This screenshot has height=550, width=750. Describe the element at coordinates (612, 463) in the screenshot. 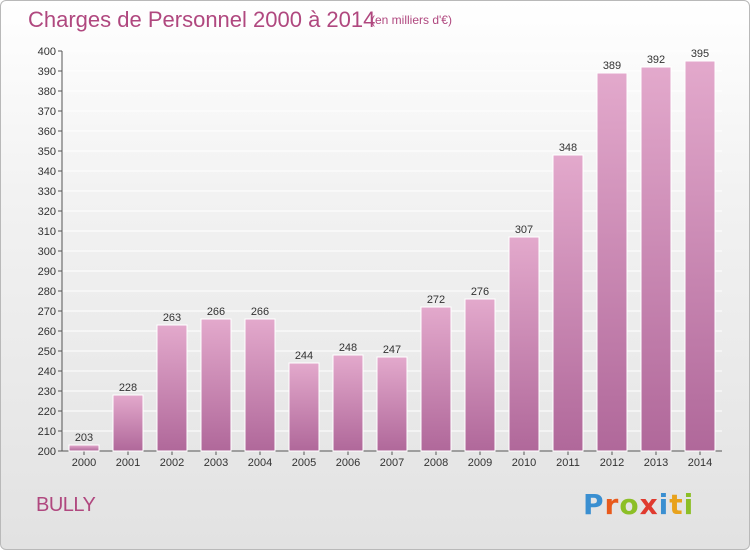

I see `x-tick-label: 2012` at that location.